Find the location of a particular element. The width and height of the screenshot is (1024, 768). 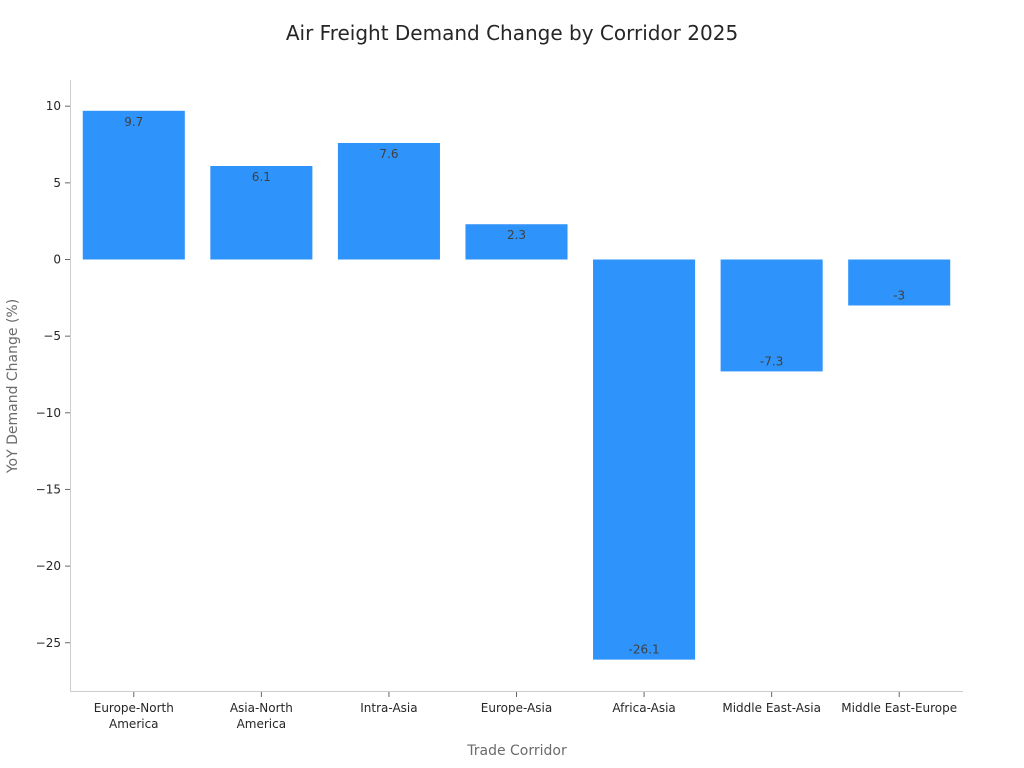

x-tick-label: Europe-Asia is located at coordinates (516, 708).